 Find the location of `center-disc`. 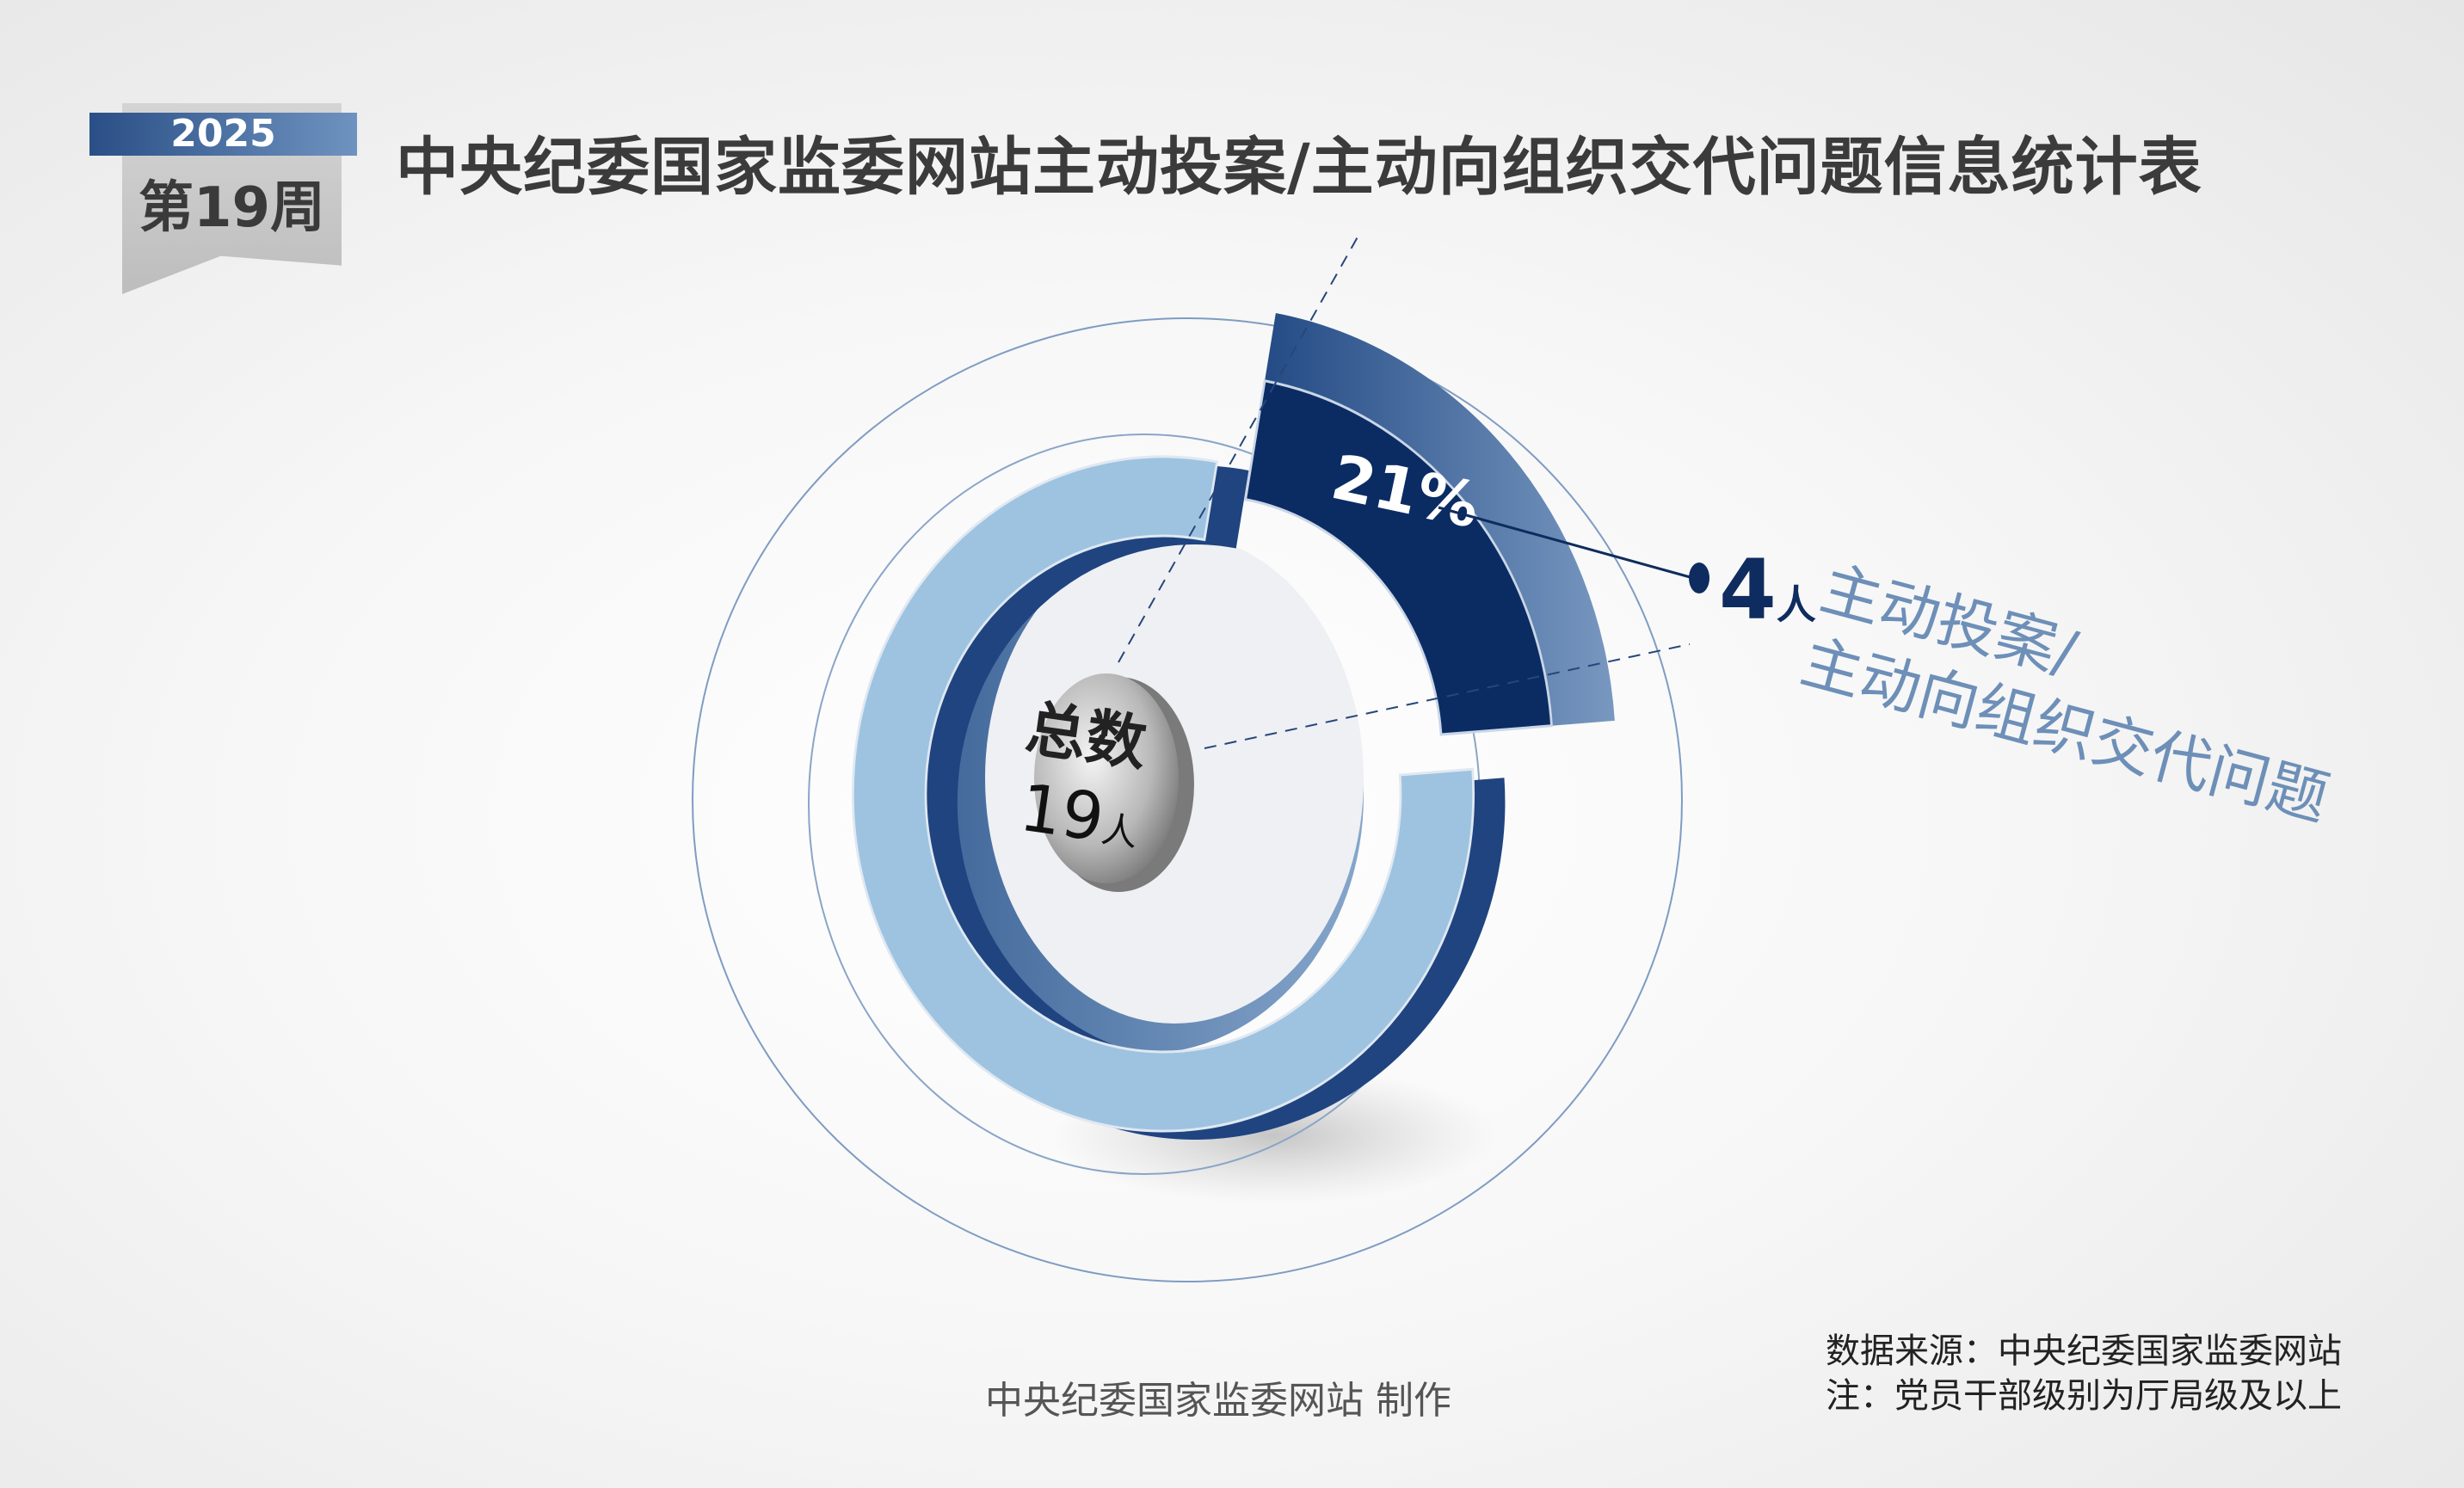

center-disc is located at coordinates (1106, 778).